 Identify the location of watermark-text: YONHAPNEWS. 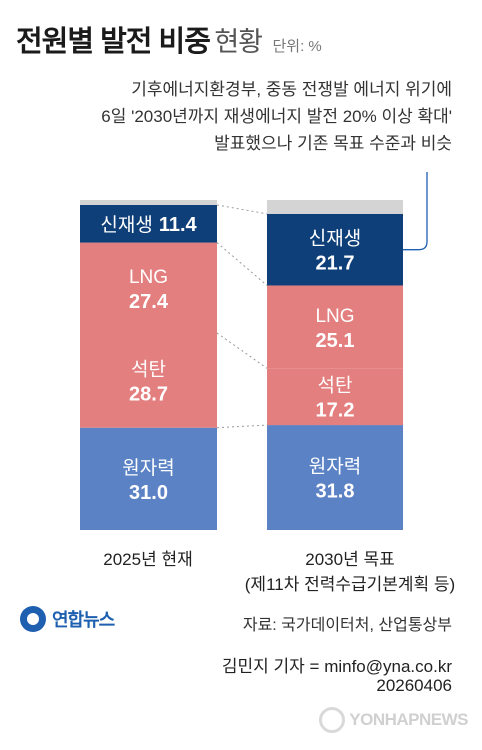
(408, 719).